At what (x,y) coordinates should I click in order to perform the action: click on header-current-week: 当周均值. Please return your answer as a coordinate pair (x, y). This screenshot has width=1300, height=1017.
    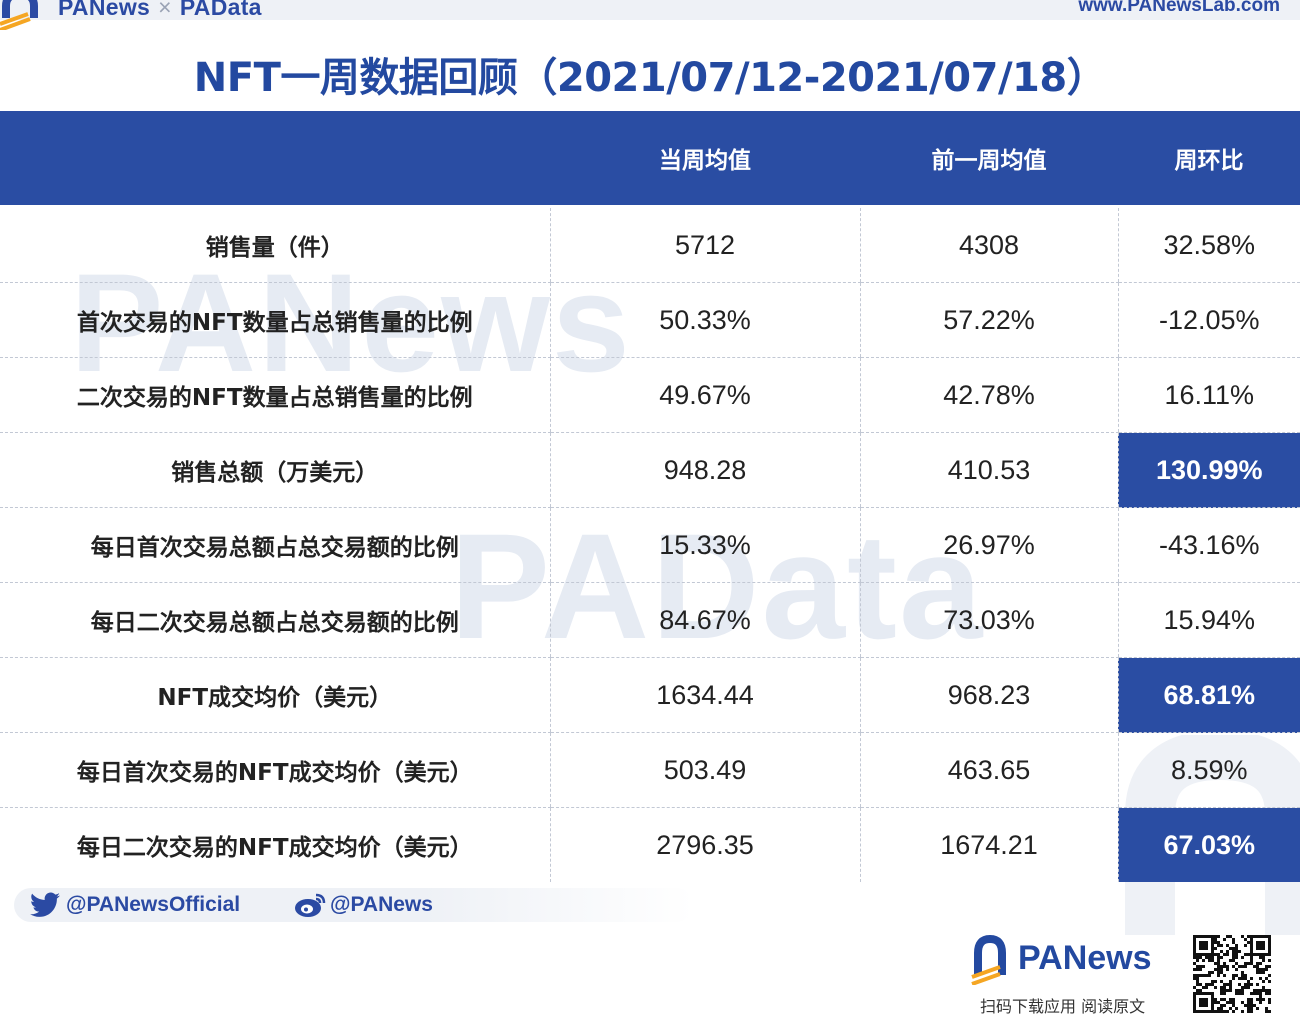
    Looking at the image, I should click on (705, 159).